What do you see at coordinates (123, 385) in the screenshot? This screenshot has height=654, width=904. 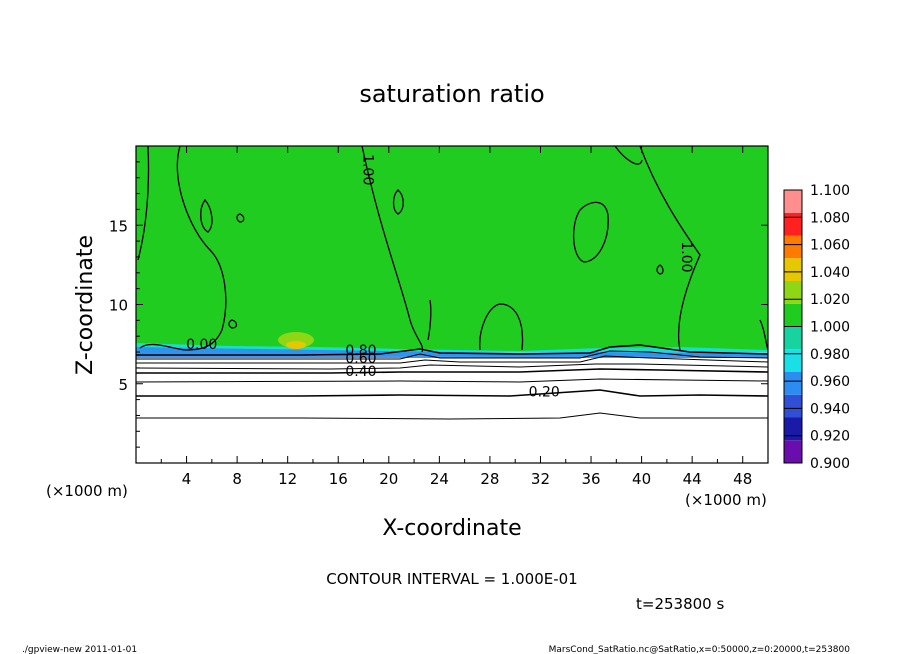 I see `y-tick-label: 5` at bounding box center [123, 385].